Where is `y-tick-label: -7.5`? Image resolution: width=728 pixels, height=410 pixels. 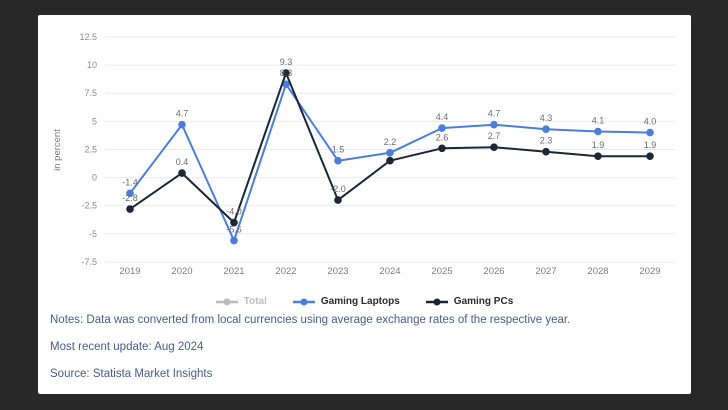 y-tick-label: -7.5 is located at coordinates (89, 262).